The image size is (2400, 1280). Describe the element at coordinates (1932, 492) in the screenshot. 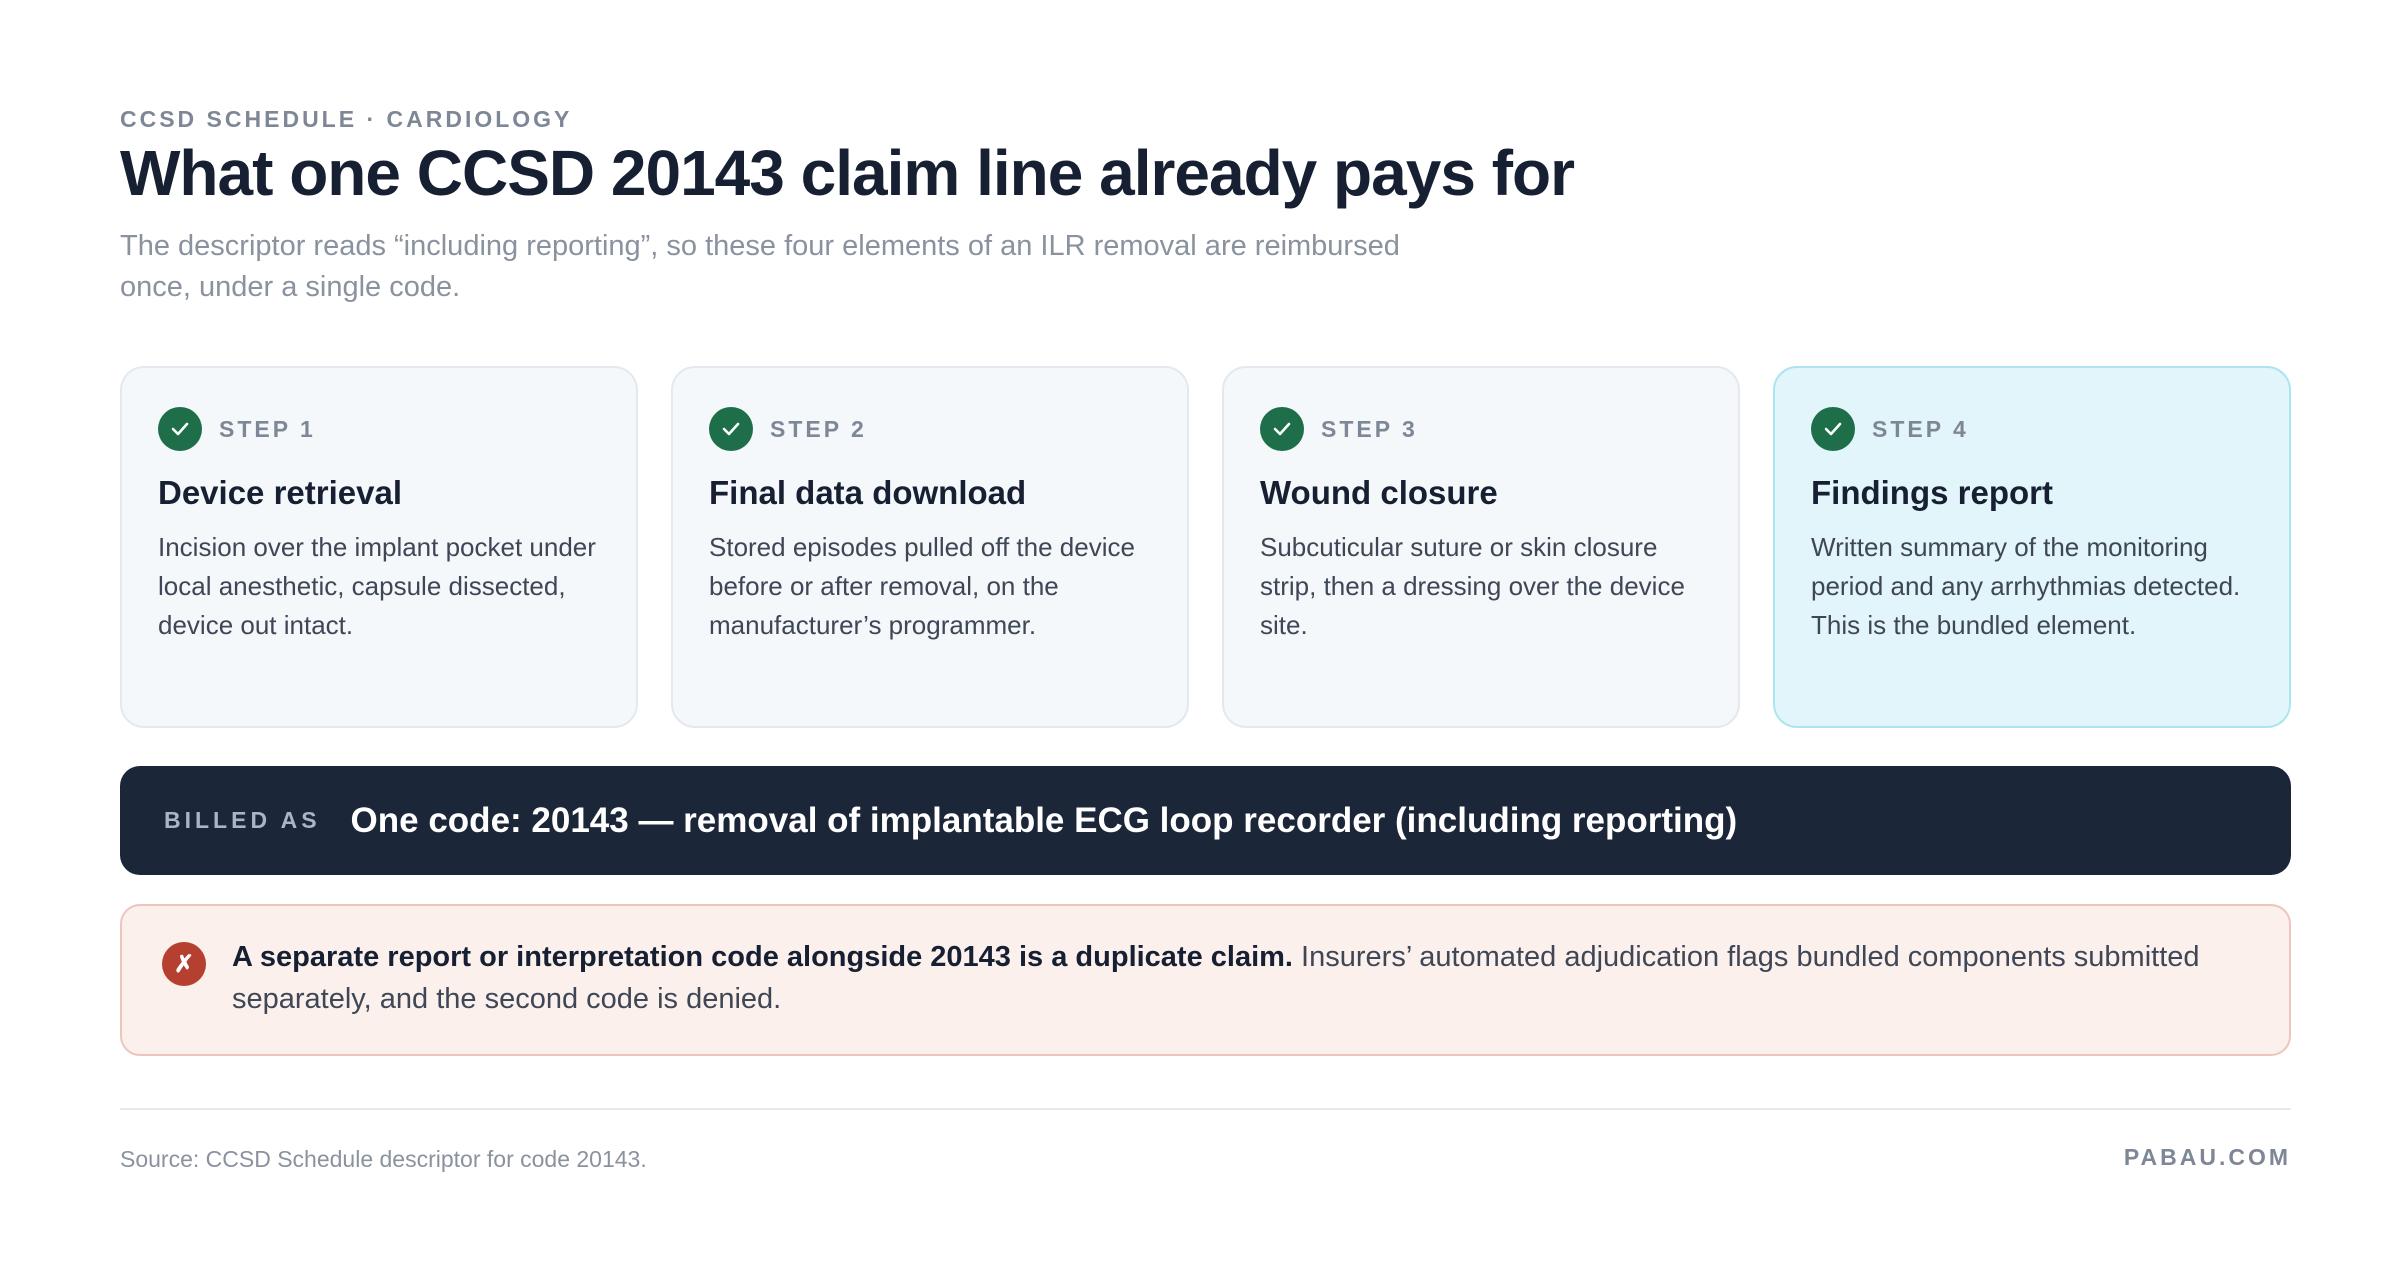

I see `step-title: Findings report` at that location.